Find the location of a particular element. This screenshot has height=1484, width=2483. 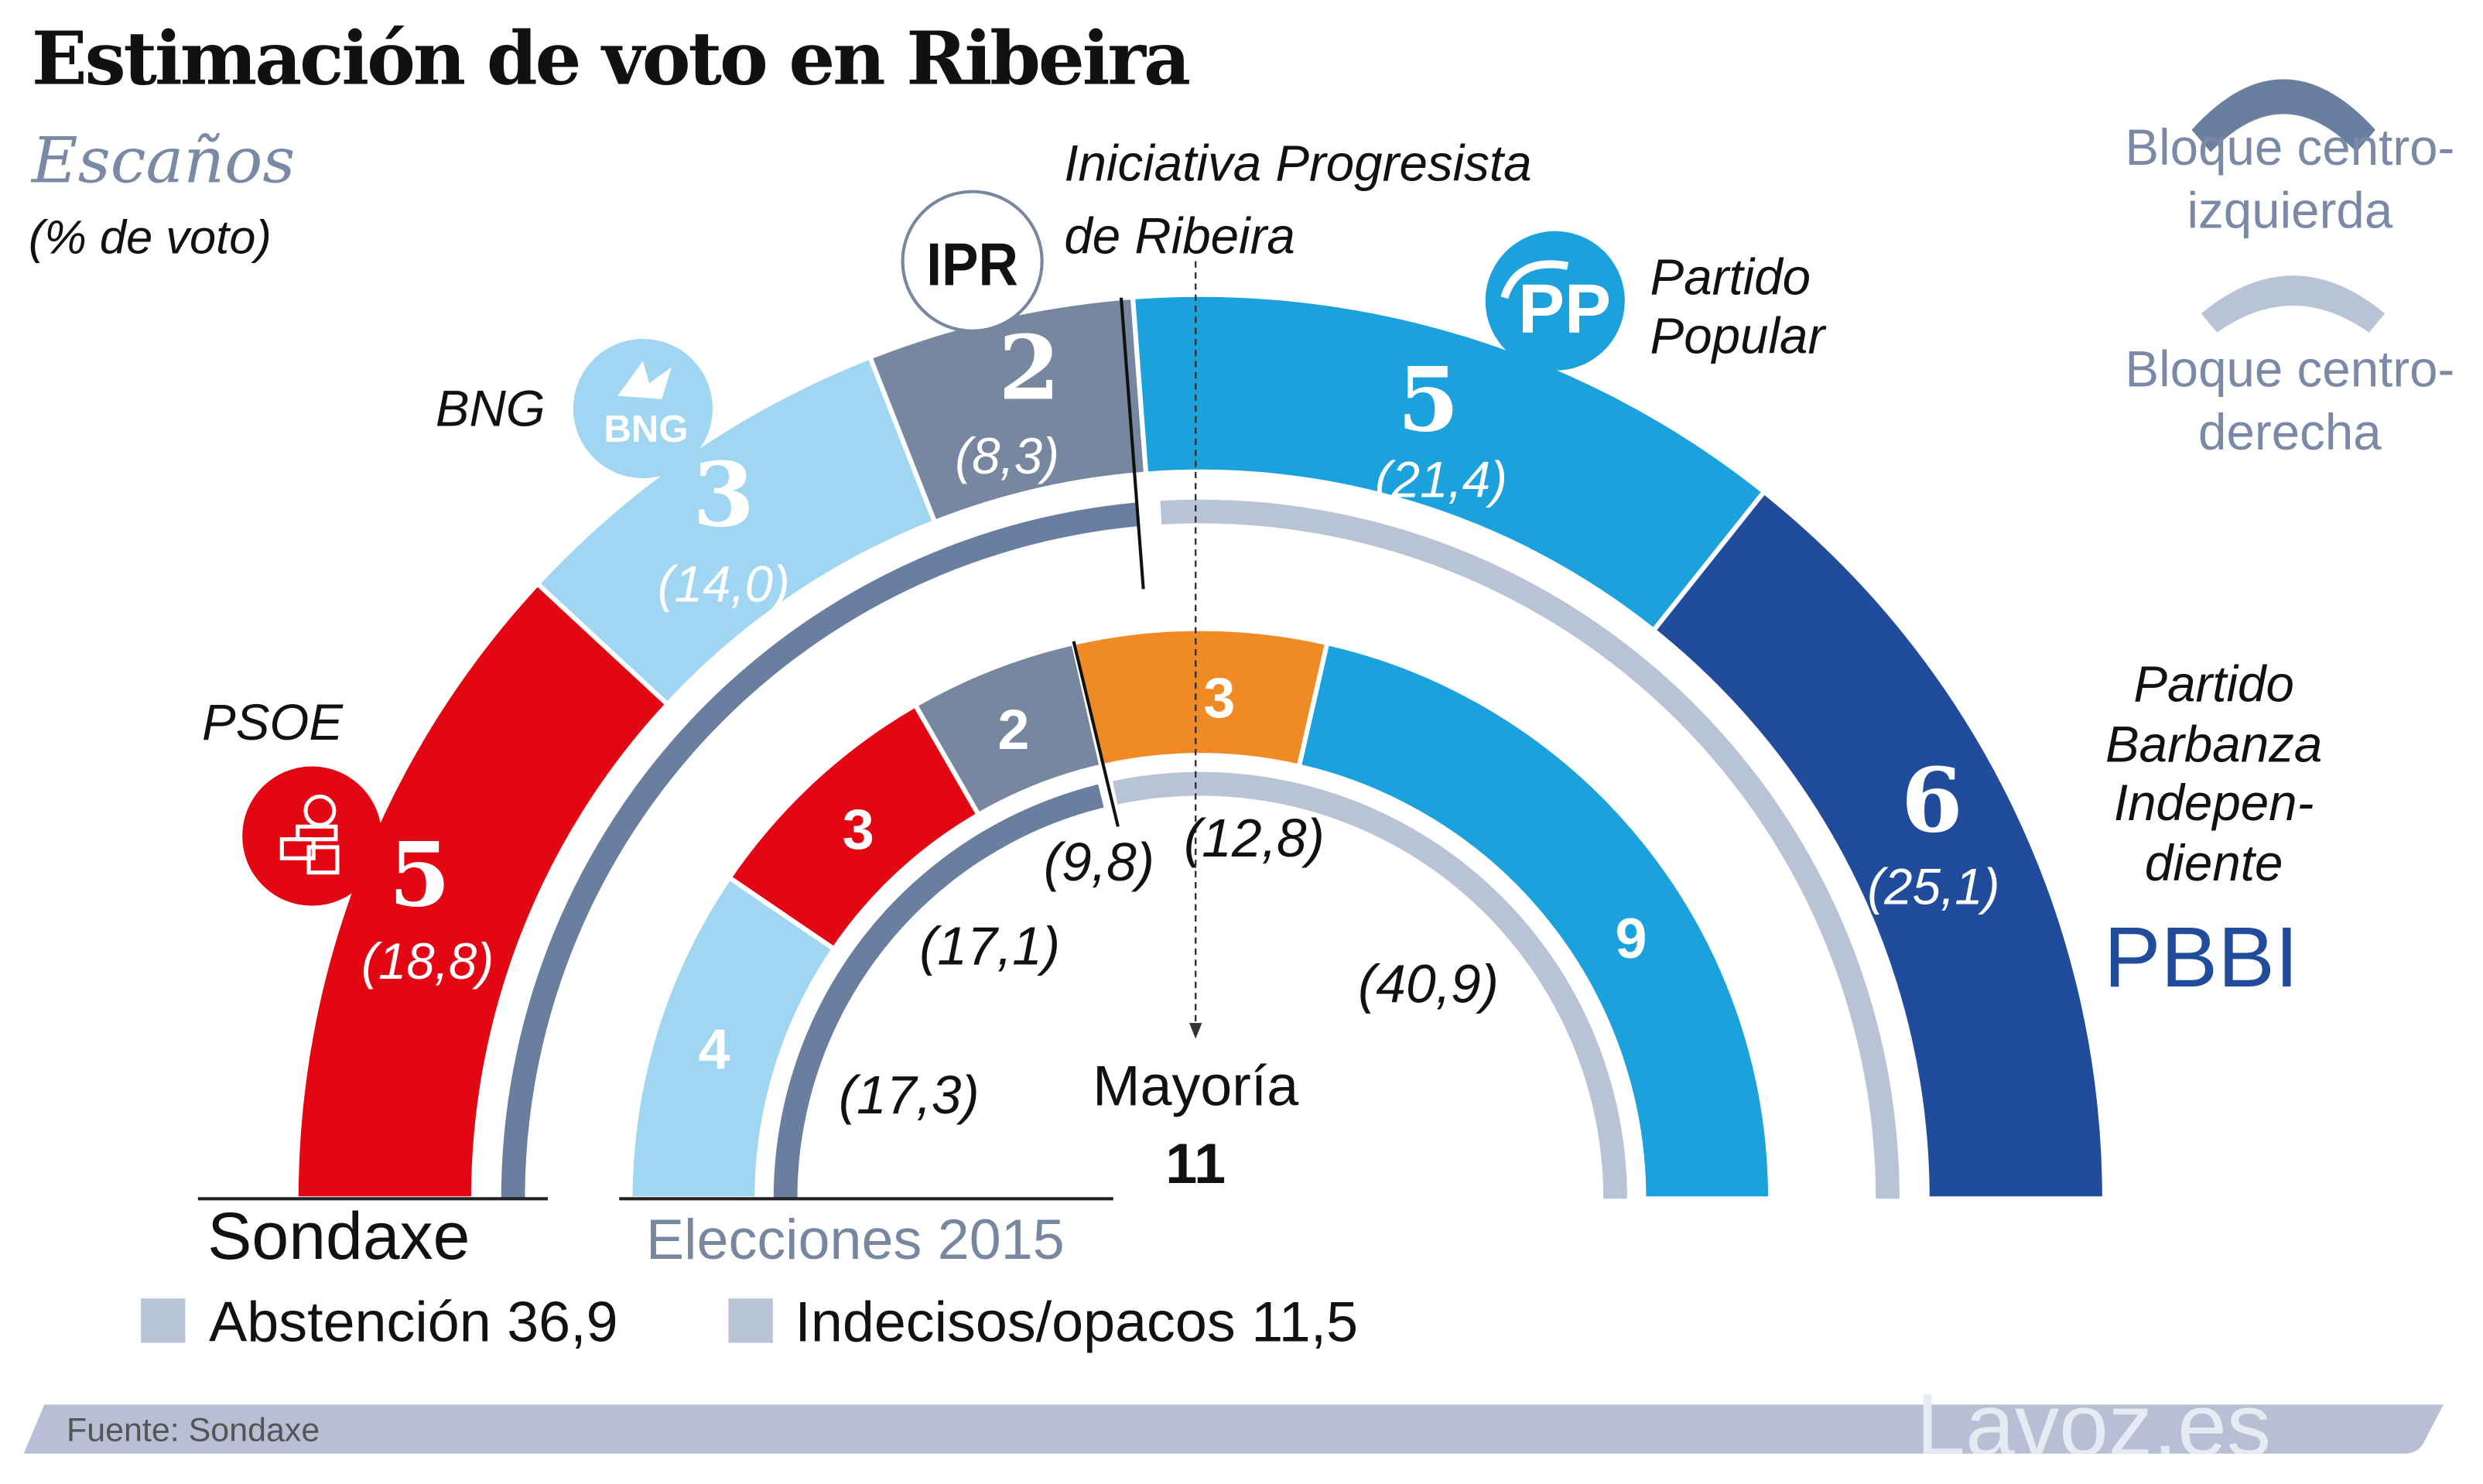

legend-bloque-der: Bloque centro- derecha is located at coordinates (2289, 401).